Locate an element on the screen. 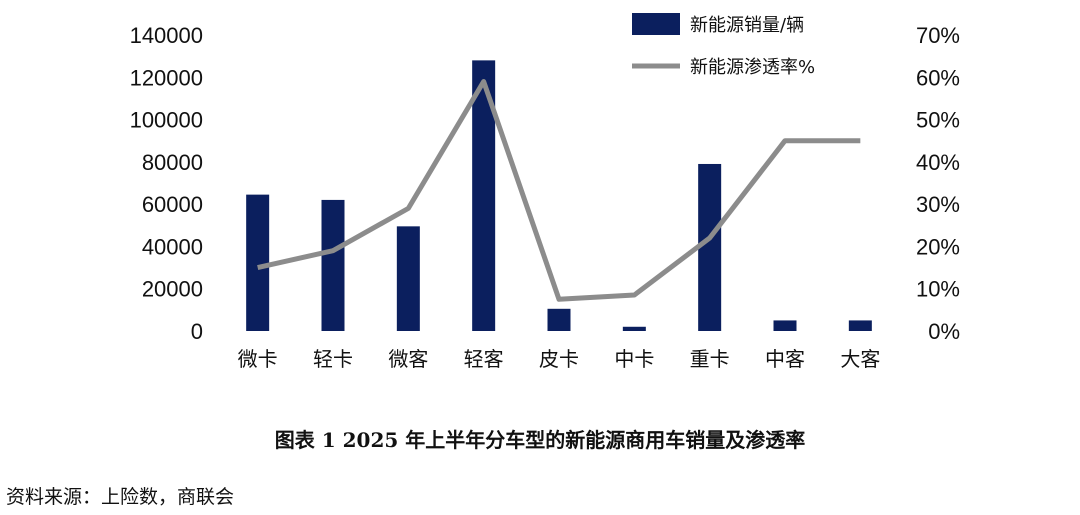 The width and height of the screenshot is (1080, 515). left-tick-label: 100000 is located at coordinates (166, 120).